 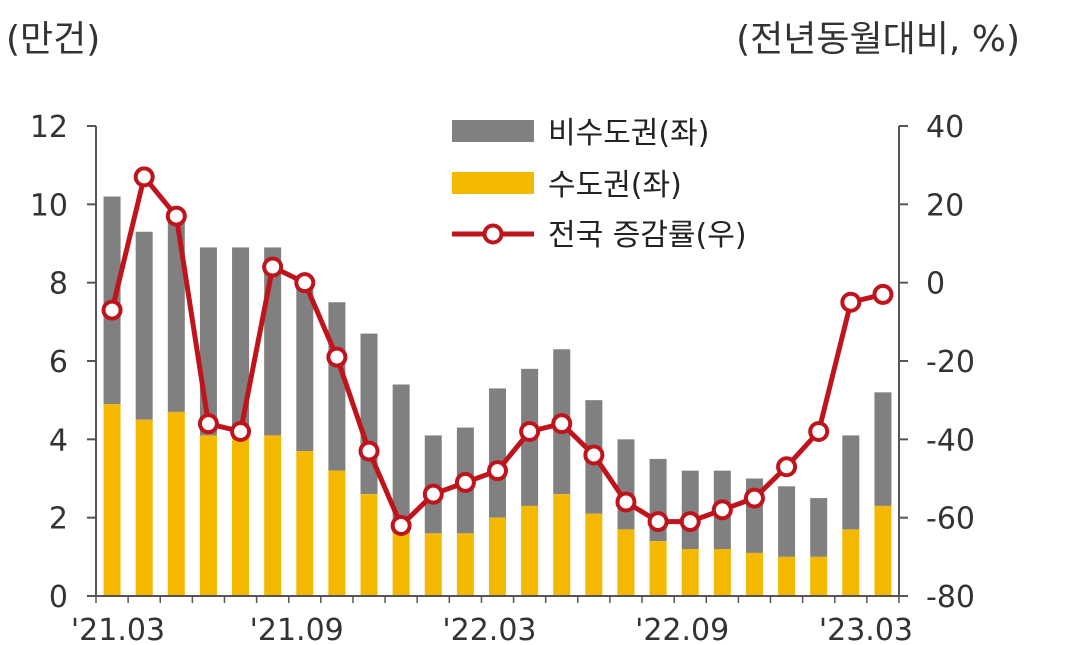 I want to click on right-axis-unit: (전년동월대비, %), so click(x=878, y=39).